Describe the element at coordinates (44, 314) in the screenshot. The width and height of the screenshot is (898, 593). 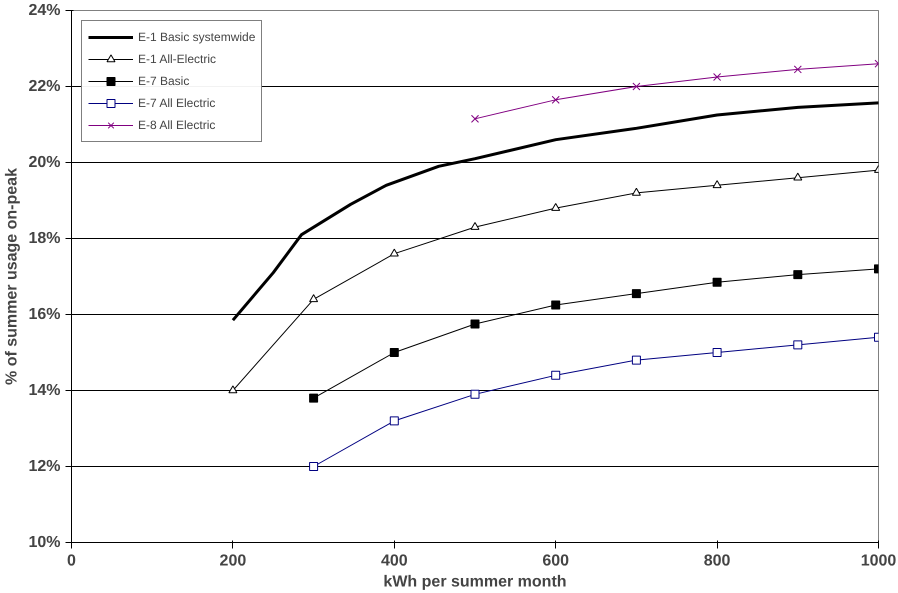
I see `y-tick-label: 16%` at that location.